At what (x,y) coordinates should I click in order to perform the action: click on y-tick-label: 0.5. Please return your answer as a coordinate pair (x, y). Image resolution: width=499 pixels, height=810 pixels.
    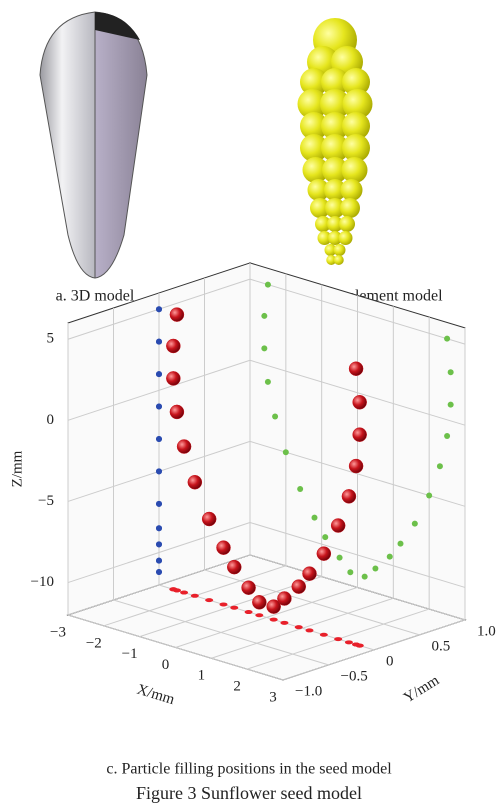
    Looking at the image, I should click on (441, 646).